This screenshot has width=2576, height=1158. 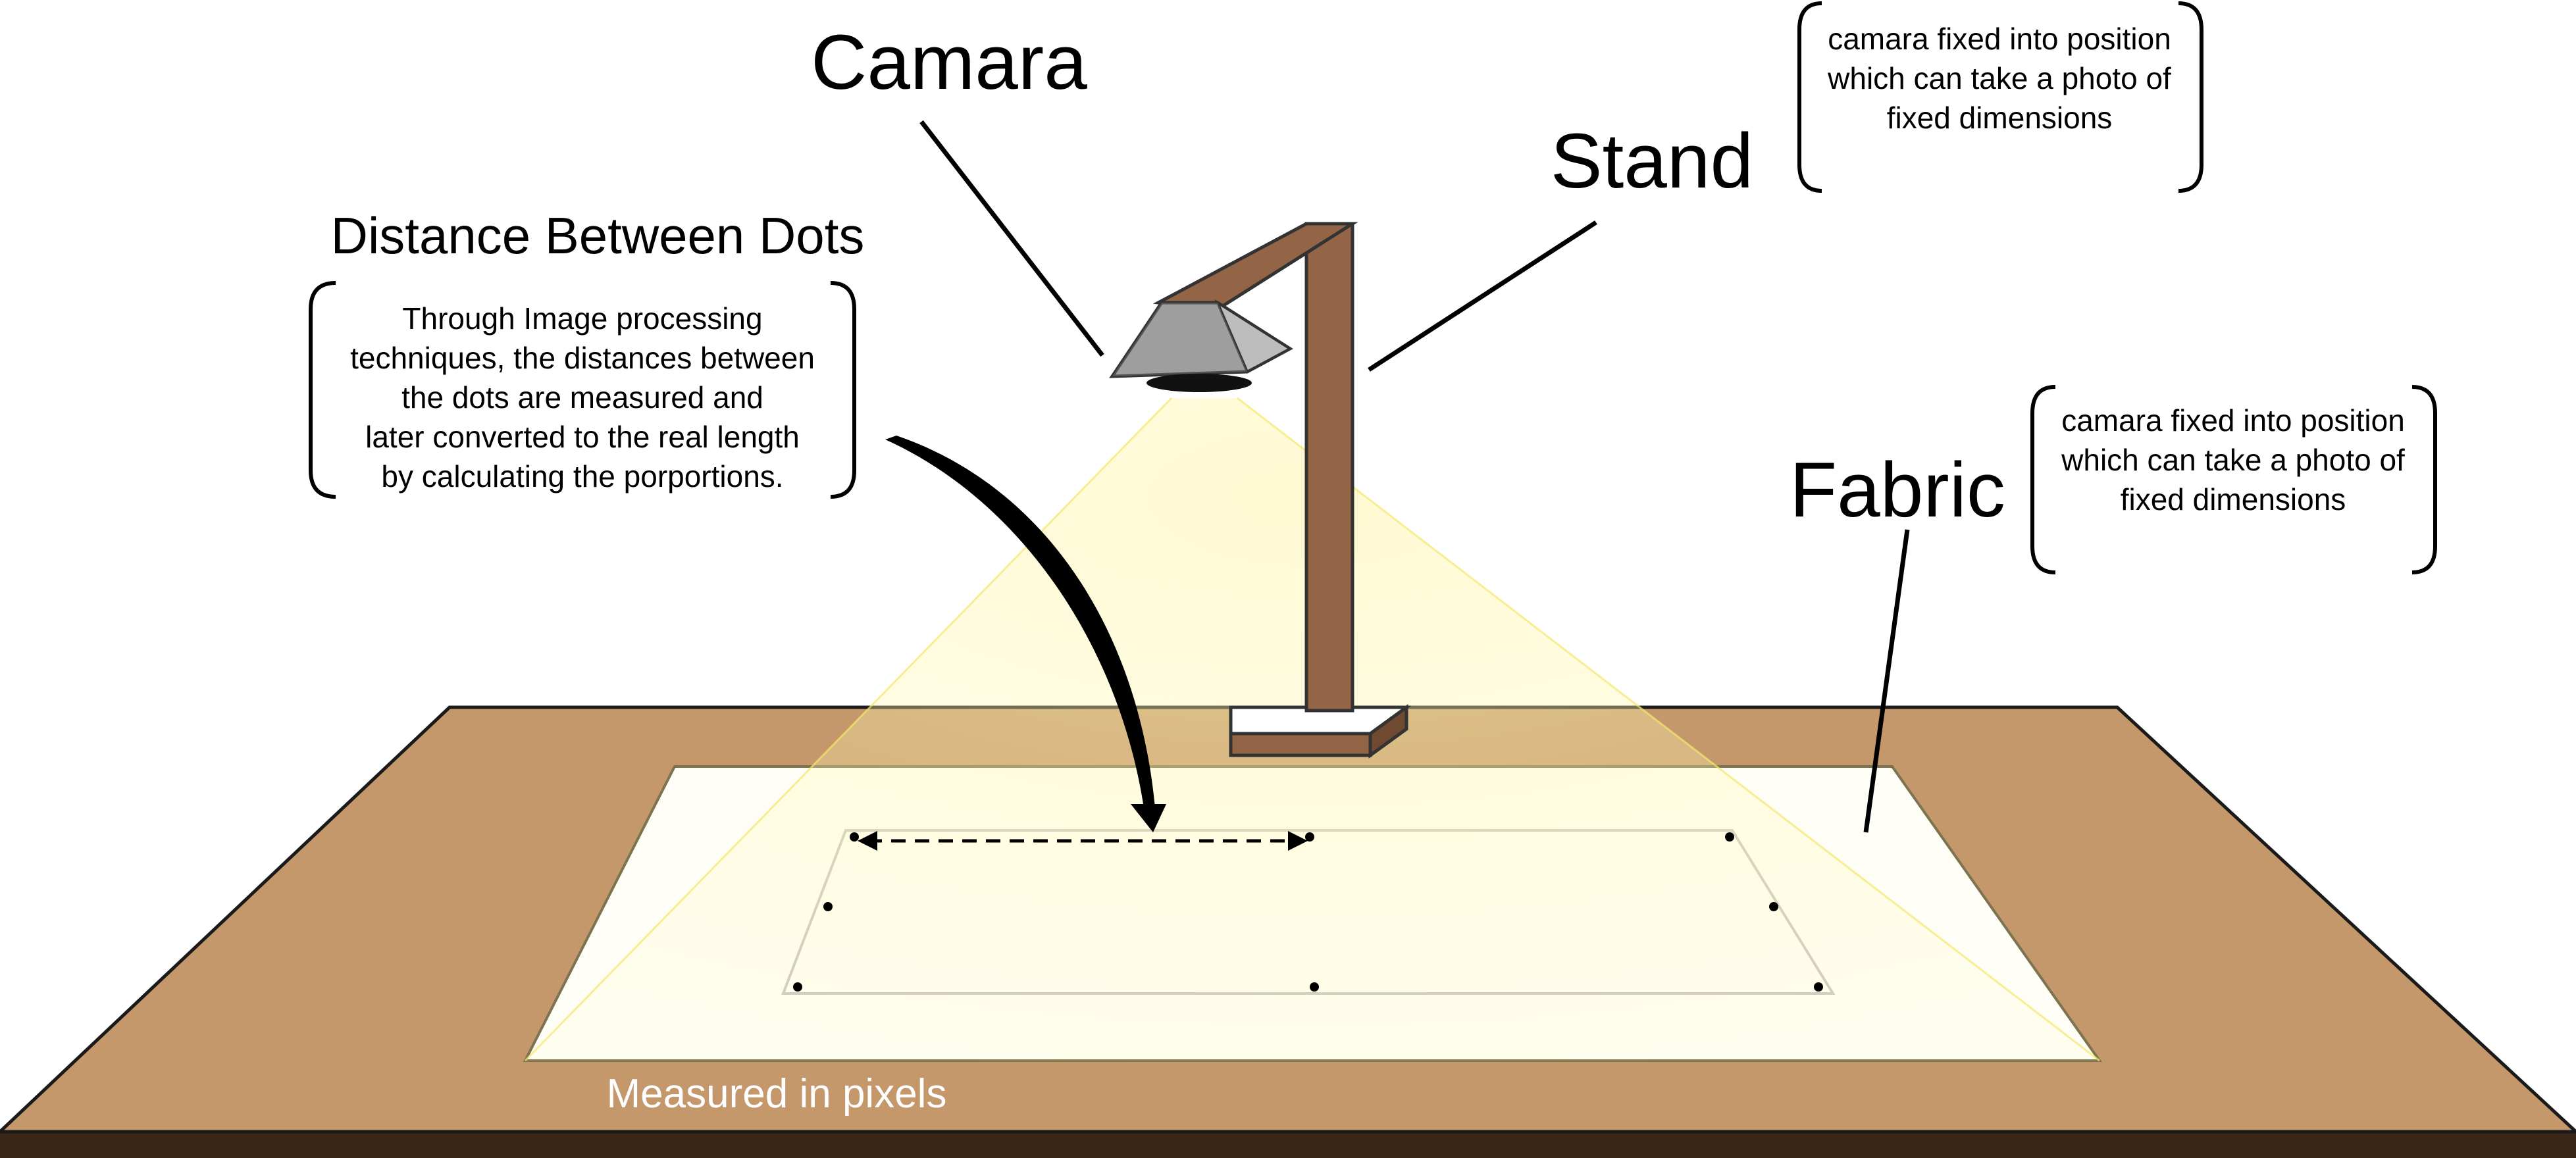 What do you see at coordinates (582, 476) in the screenshot?
I see `distance-note-line: by calculating the porportions.` at bounding box center [582, 476].